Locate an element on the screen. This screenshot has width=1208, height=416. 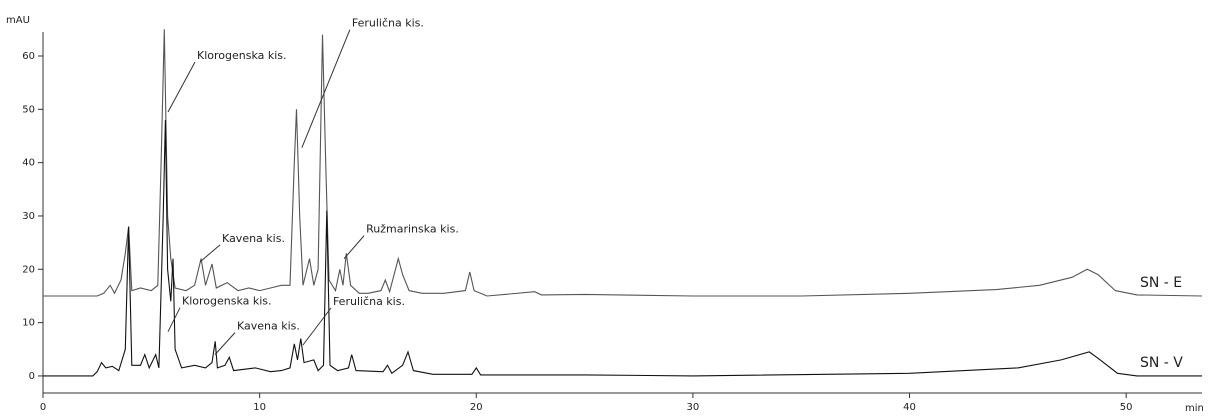
x-tick-label: 20 is located at coordinates (476, 407).